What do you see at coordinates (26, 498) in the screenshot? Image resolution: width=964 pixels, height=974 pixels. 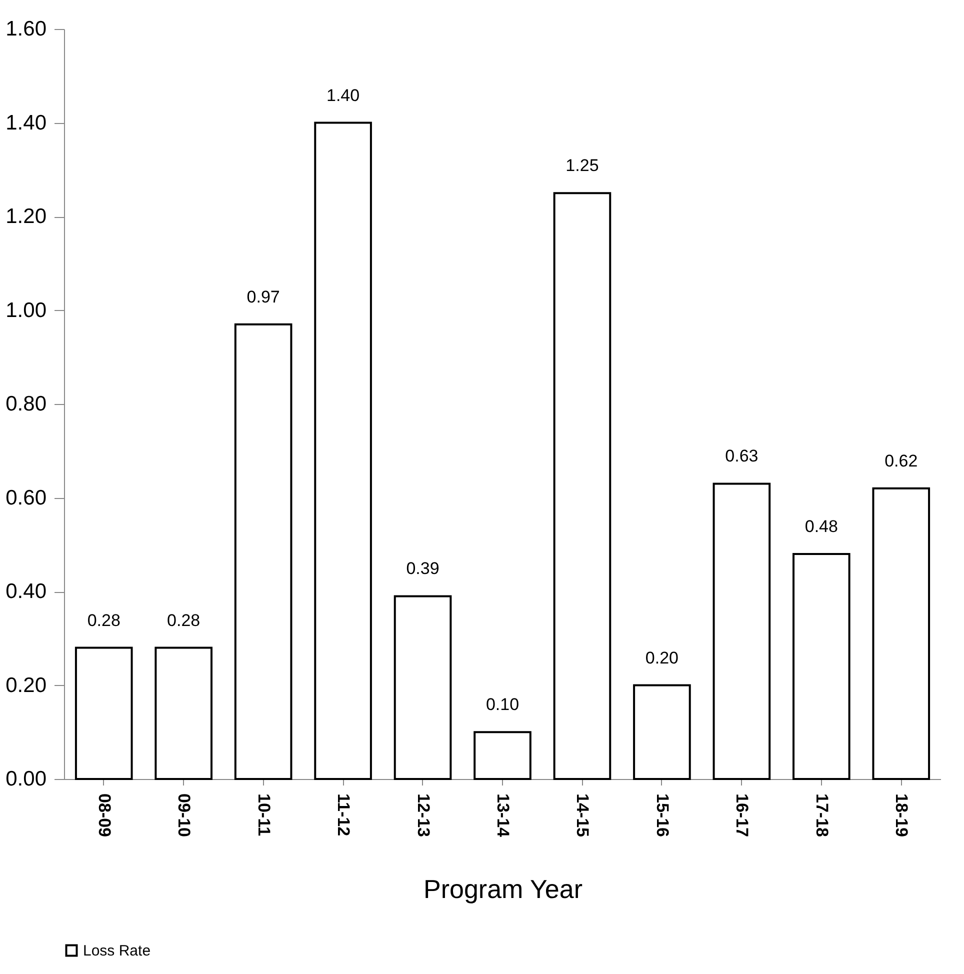 I see `y-tick-label: 0.60` at bounding box center [26, 498].